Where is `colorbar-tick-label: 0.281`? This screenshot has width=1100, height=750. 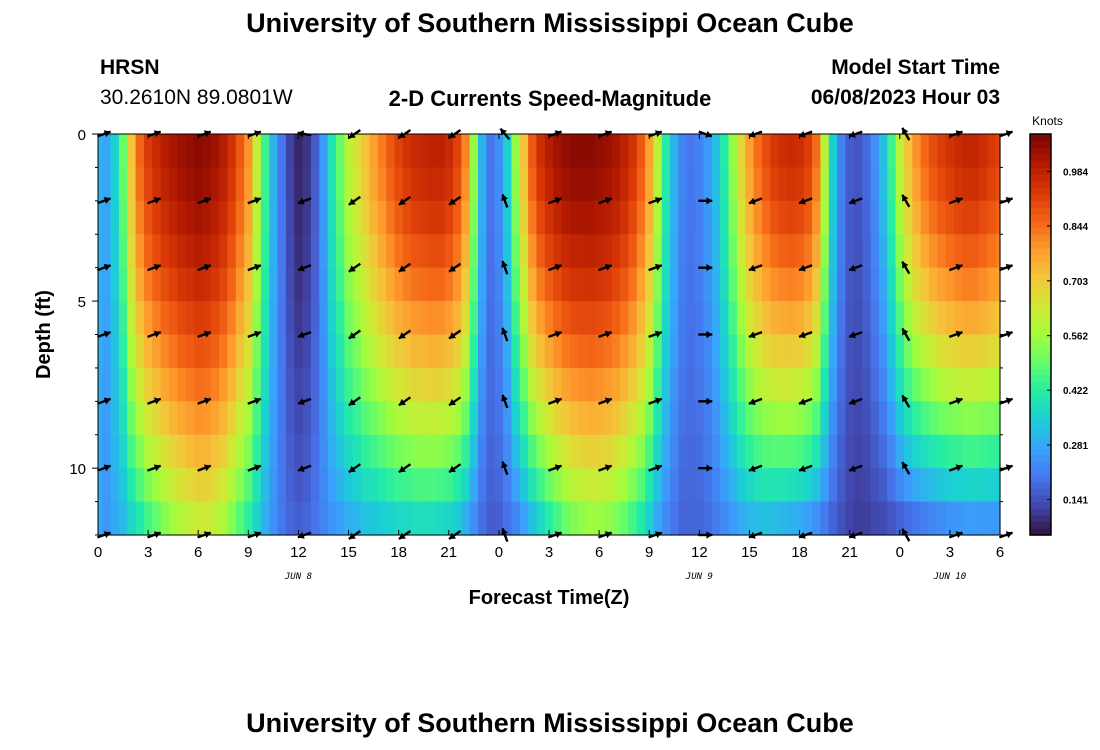
colorbar-tick-label: 0.281 is located at coordinates (1075, 446).